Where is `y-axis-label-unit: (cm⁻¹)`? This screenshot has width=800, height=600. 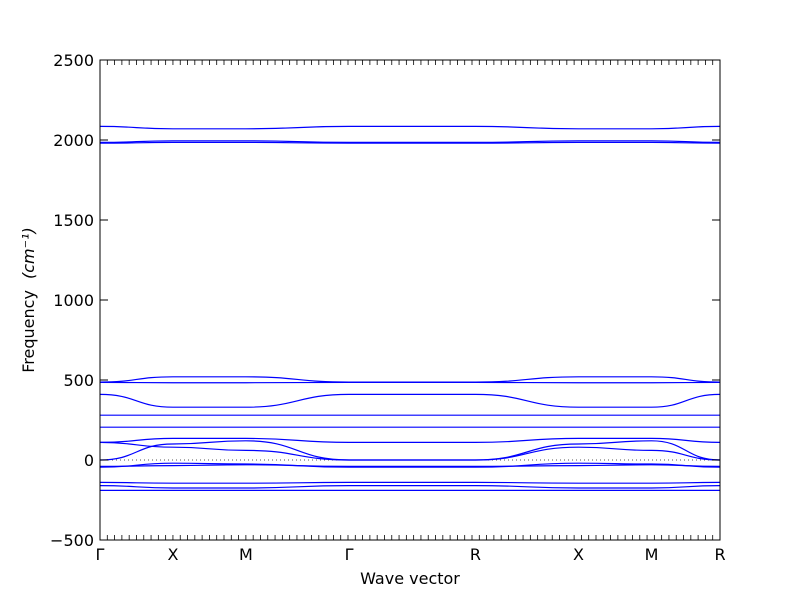
y-axis-label-unit: (cm⁻¹) is located at coordinates (28, 253).